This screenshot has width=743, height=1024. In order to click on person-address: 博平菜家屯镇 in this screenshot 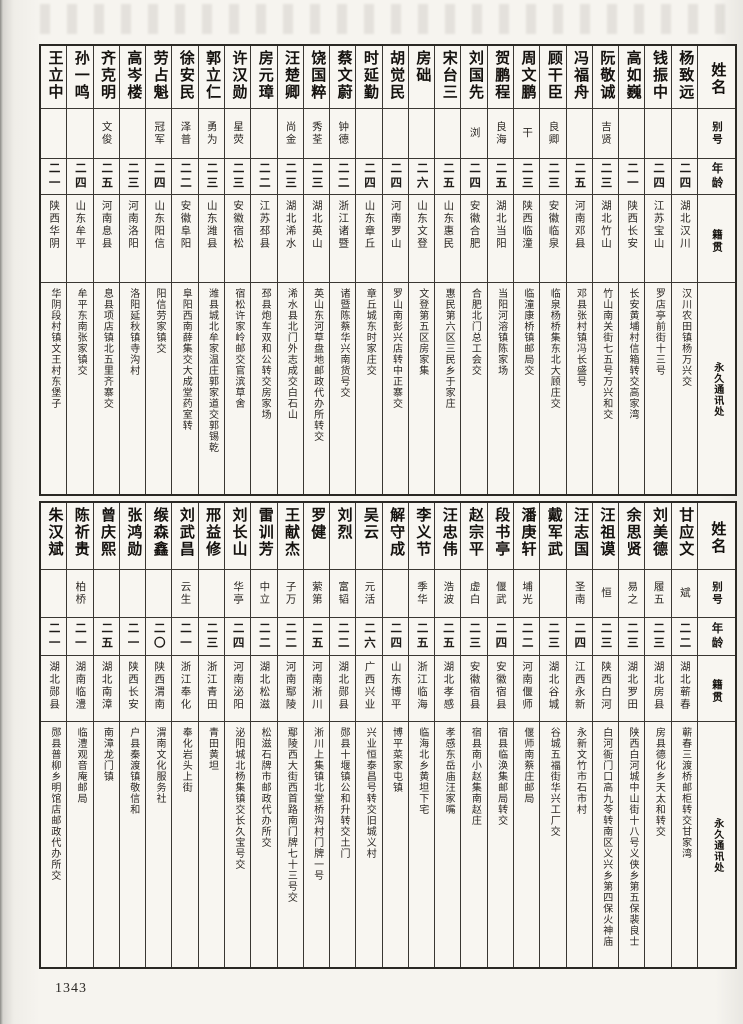, I will do `click(396, 760)`.